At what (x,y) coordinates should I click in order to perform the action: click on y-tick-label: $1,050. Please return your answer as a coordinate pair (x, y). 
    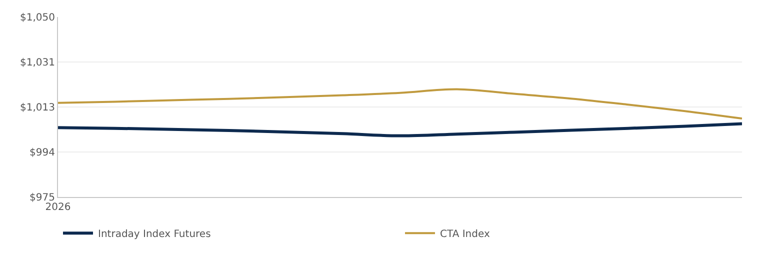
    Looking at the image, I should click on (37, 18).